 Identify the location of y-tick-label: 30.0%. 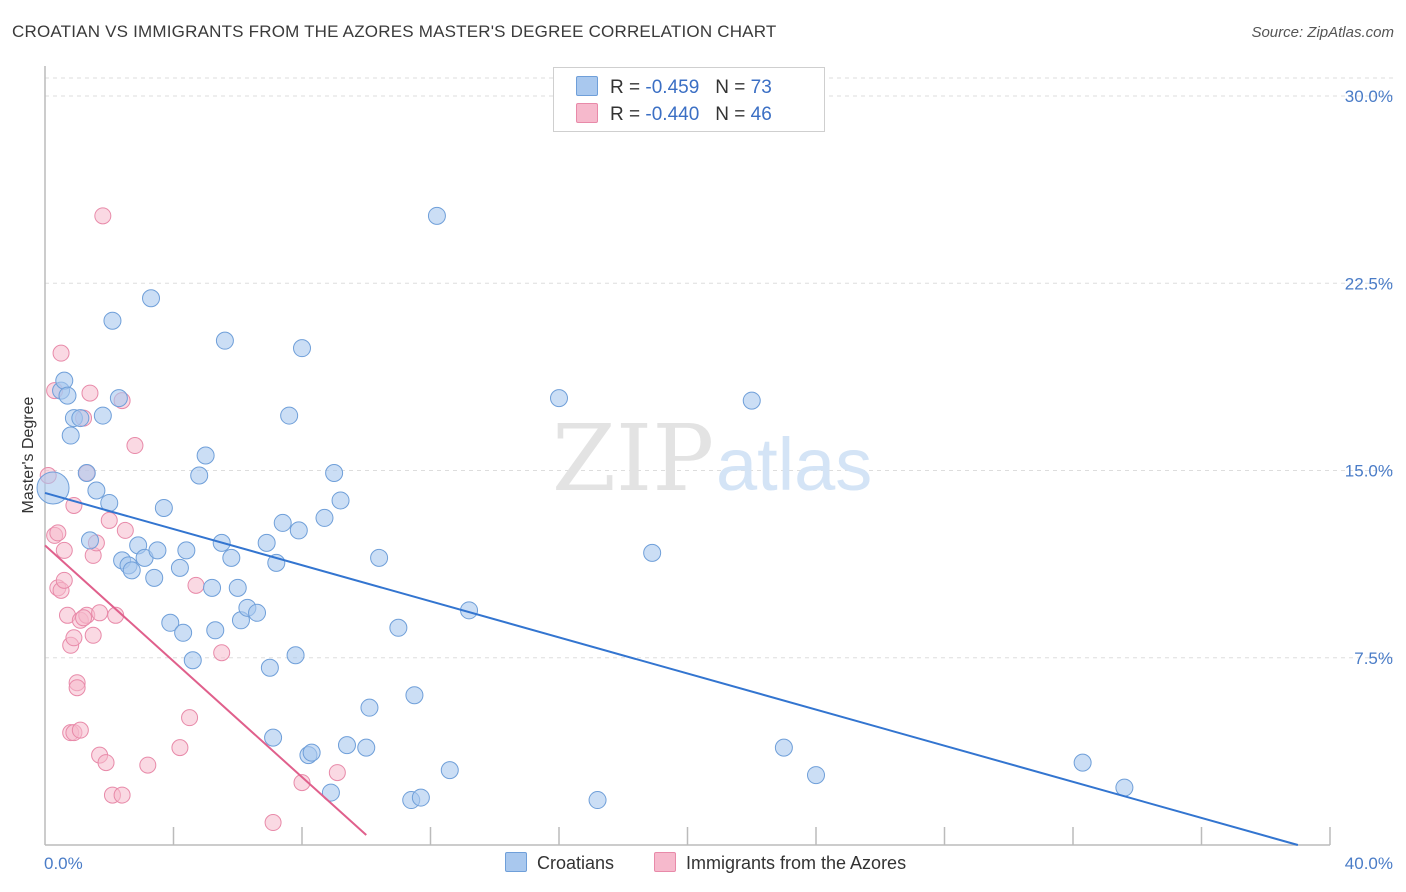
(1369, 96).